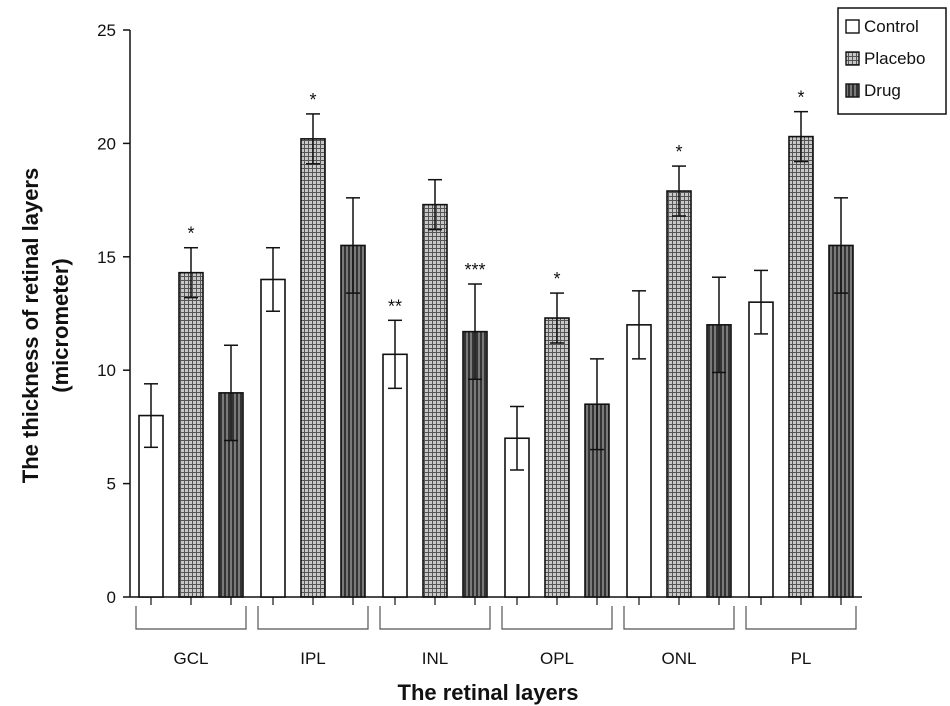 Image resolution: width=950 pixels, height=706 pixels. Describe the element at coordinates (852, 26) in the screenshot. I see `legend-swatch-control` at that location.